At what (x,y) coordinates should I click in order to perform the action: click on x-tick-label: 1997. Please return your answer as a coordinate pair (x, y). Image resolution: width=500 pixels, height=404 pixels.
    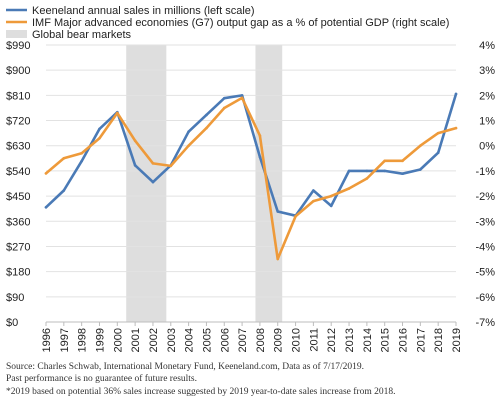
    Looking at the image, I should click on (65, 340).